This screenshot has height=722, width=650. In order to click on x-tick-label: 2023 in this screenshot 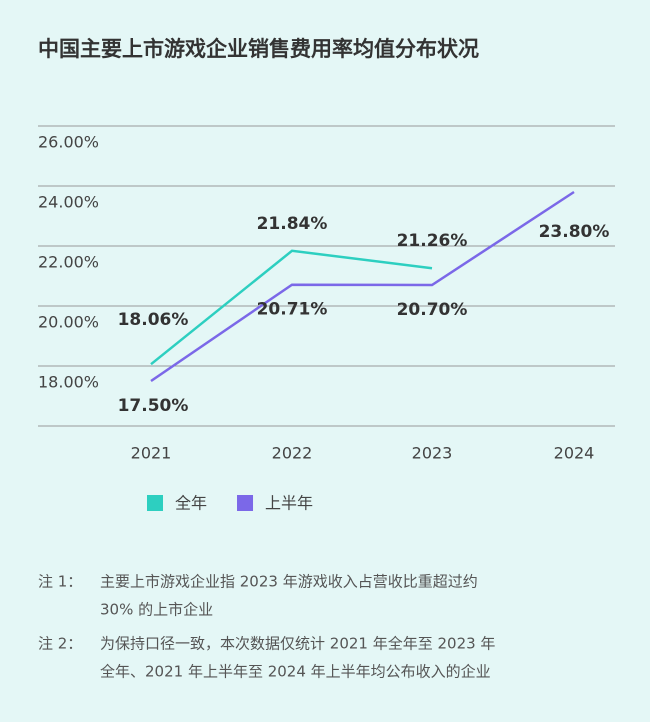, I will do `click(432, 453)`.